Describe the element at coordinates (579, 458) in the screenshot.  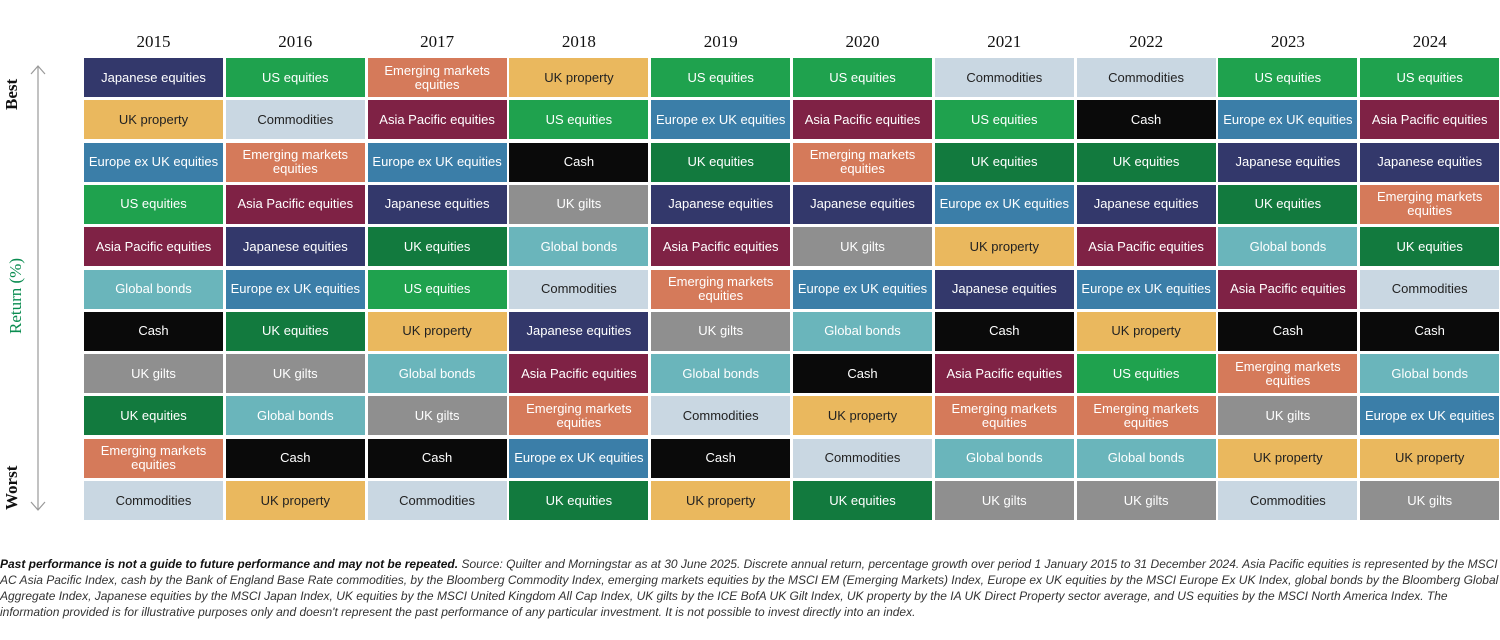
I see `cell-2018-rank-10: Europe ex UK equities` at that location.